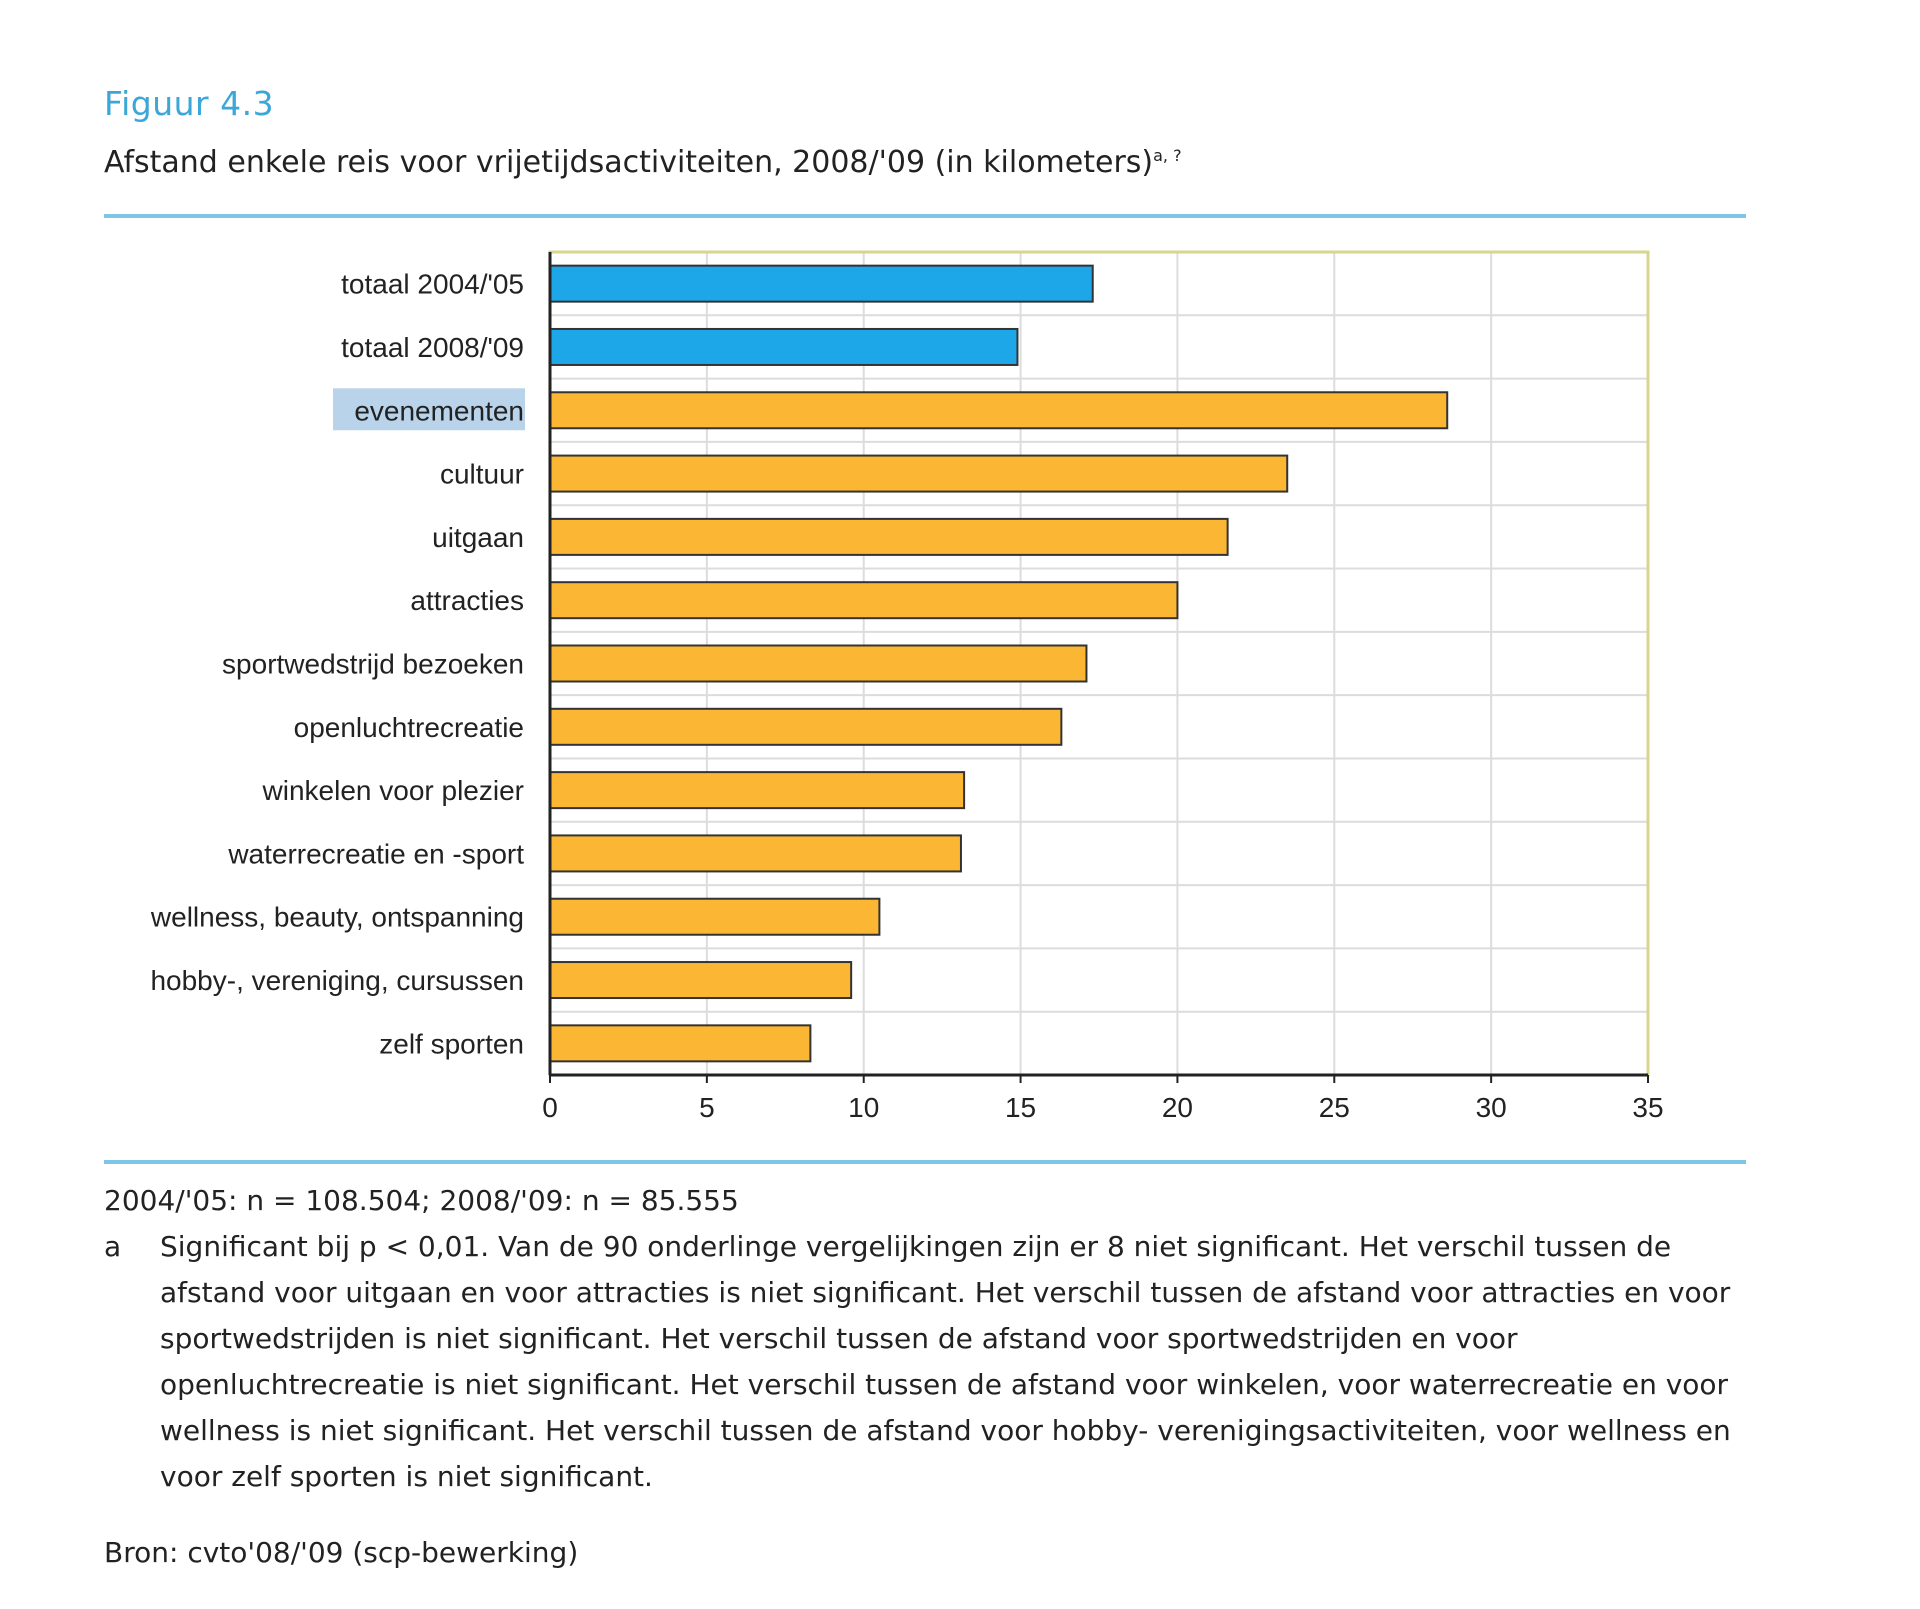 The image size is (1920, 1609). What do you see at coordinates (432, 347) in the screenshot?
I see `category-label: totaal 2008/'09` at bounding box center [432, 347].